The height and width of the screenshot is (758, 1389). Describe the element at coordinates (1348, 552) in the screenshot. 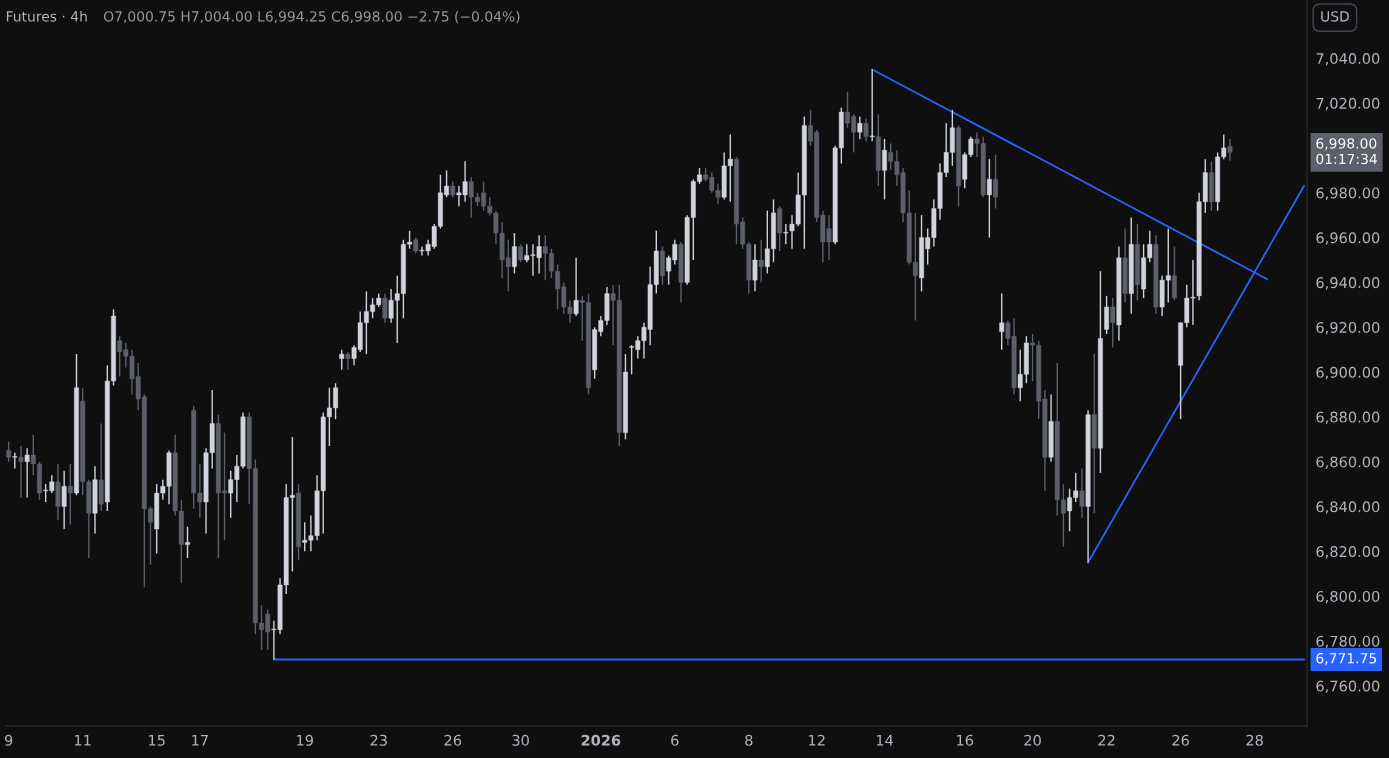

I see `y-tick-label: 6,820.00` at that location.